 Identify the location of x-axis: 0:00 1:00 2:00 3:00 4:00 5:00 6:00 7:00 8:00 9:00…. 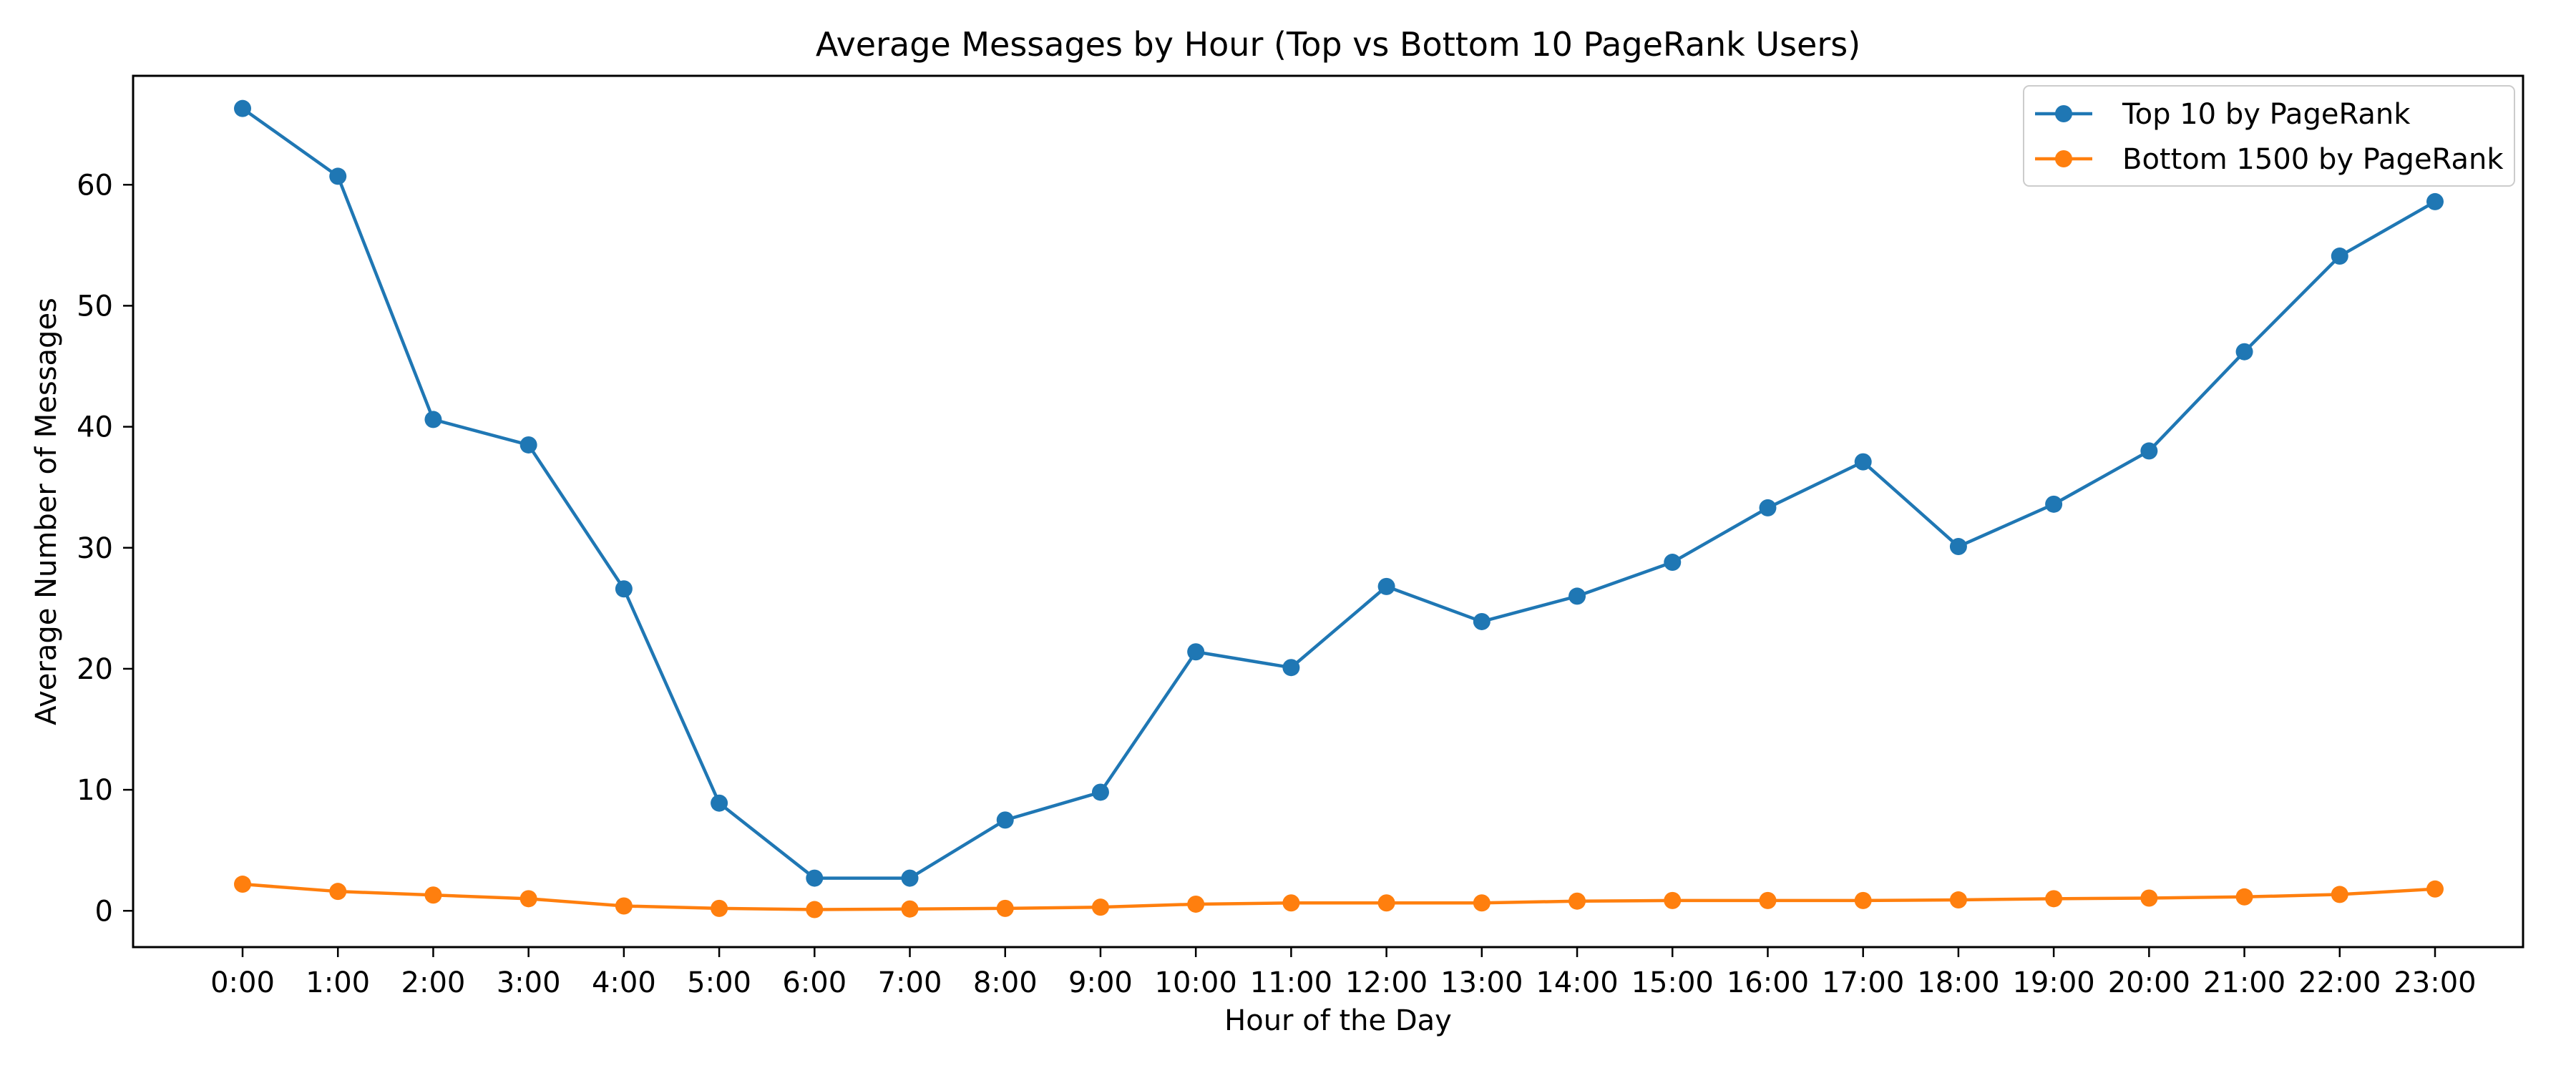
(1343, 973).